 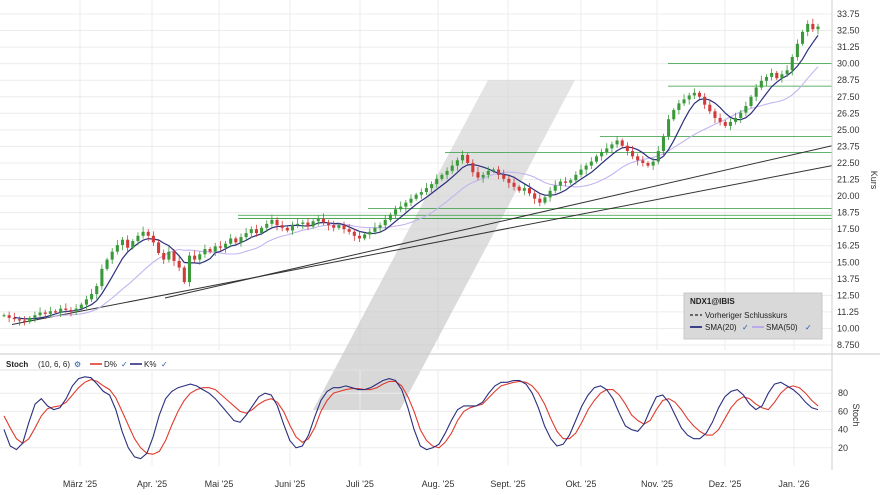 I want to click on y-tick-label: 18.75, so click(x=848, y=213).